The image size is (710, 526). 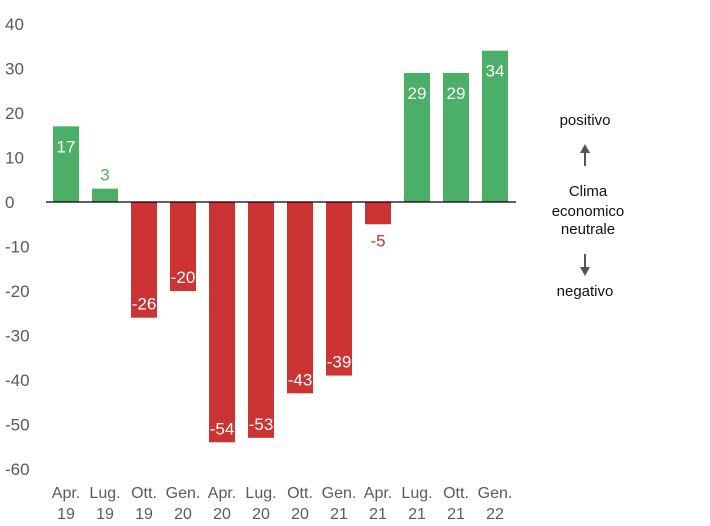 I want to click on y-tick-label: -10, so click(x=17, y=247).